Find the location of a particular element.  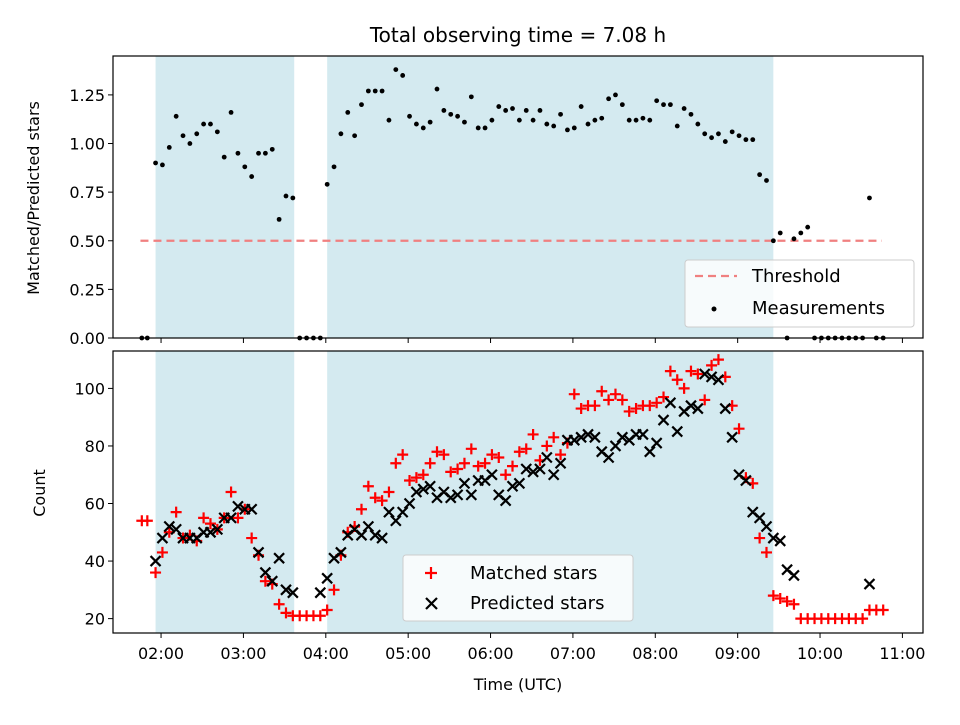

bottom-y-ticks: 20 40 60 80 100 is located at coordinates (93, 504).